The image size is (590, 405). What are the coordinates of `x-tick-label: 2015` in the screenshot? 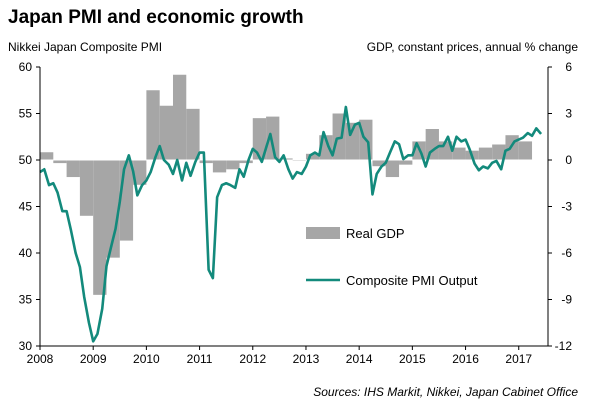 It's located at (412, 359).